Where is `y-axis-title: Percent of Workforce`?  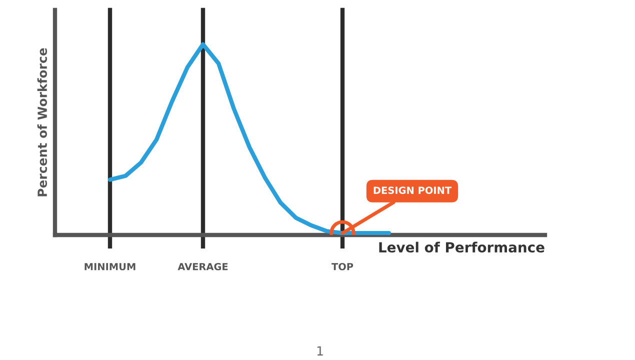 y-axis-title: Percent of Workforce is located at coordinates (42, 122).